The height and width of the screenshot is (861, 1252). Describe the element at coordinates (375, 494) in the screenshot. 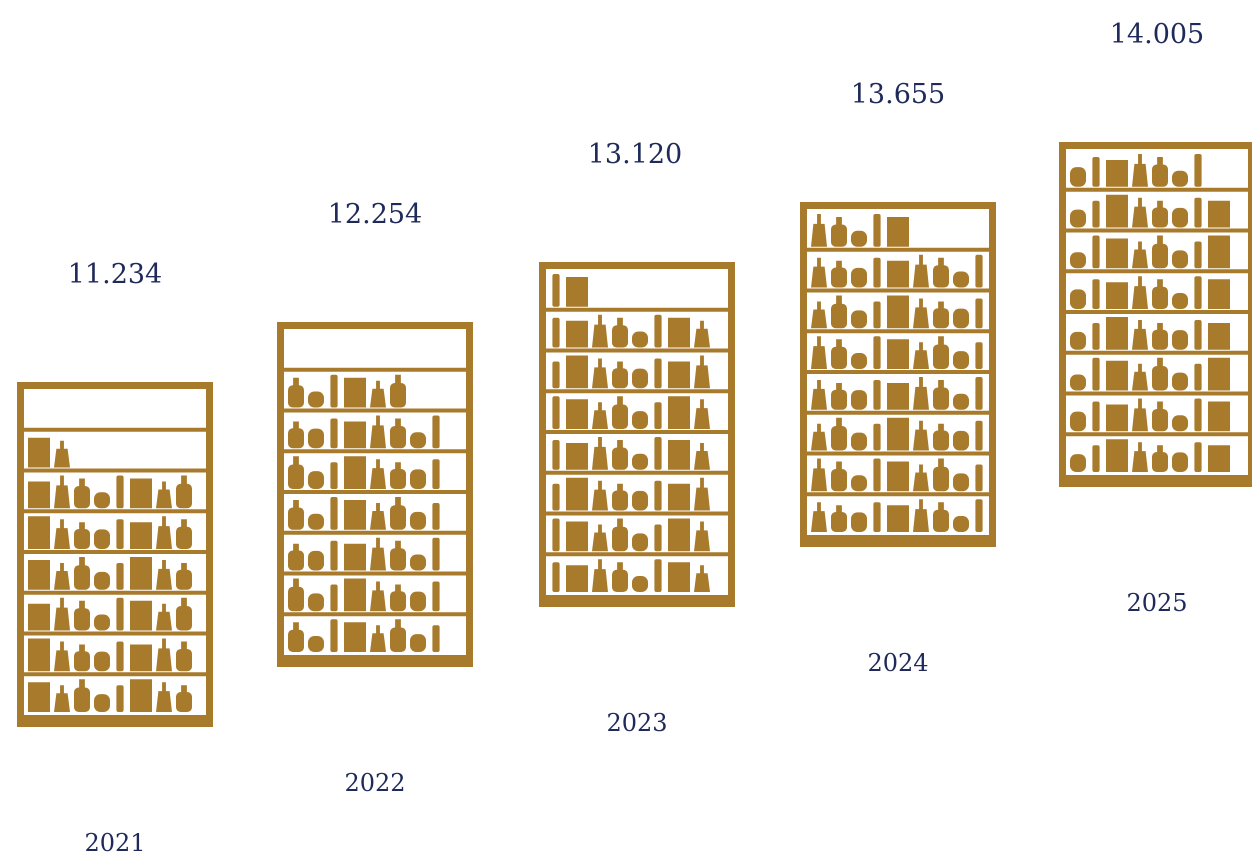

I see `shelf-icon-2022` at that location.